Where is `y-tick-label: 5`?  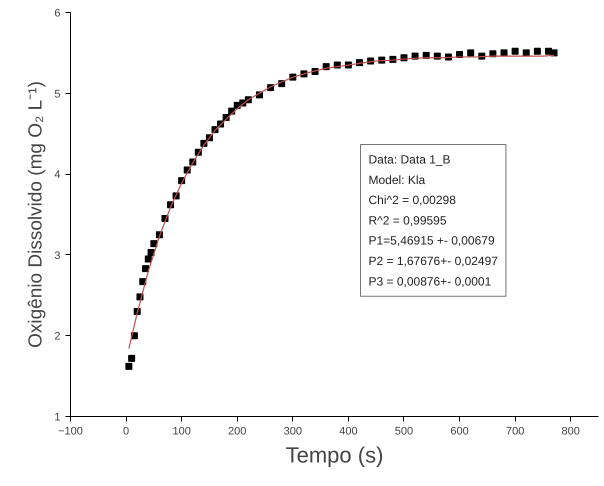
y-tick-label: 5 is located at coordinates (57, 94).